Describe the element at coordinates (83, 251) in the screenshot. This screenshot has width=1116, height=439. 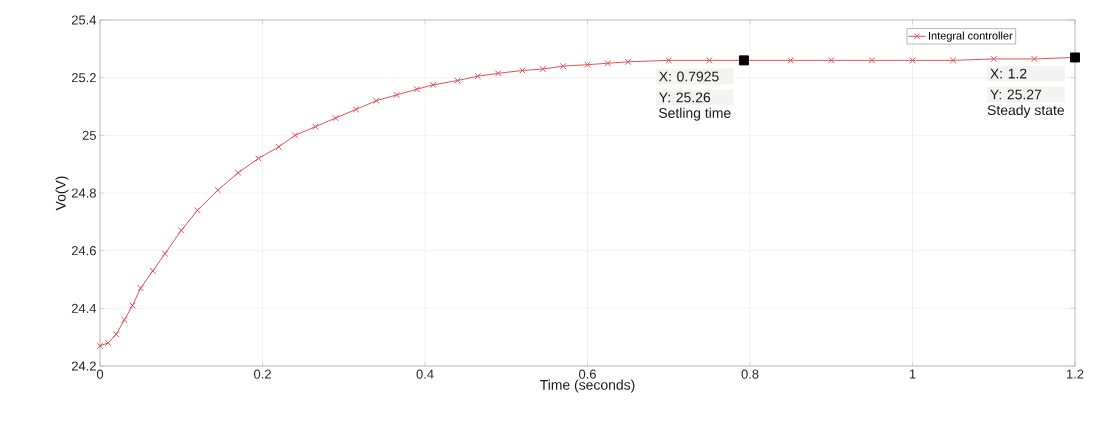
I see `y-tick-label: 24.6` at that location.